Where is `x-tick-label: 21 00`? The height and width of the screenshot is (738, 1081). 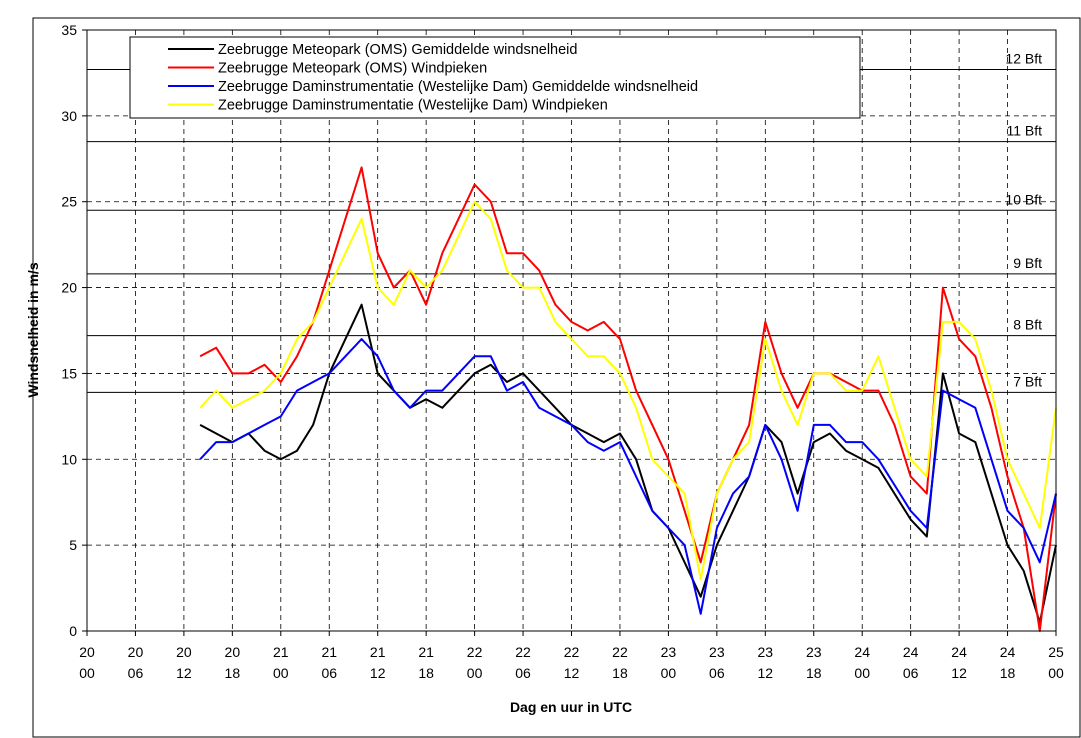
x-tick-label: 21 00 is located at coordinates (281, 662).